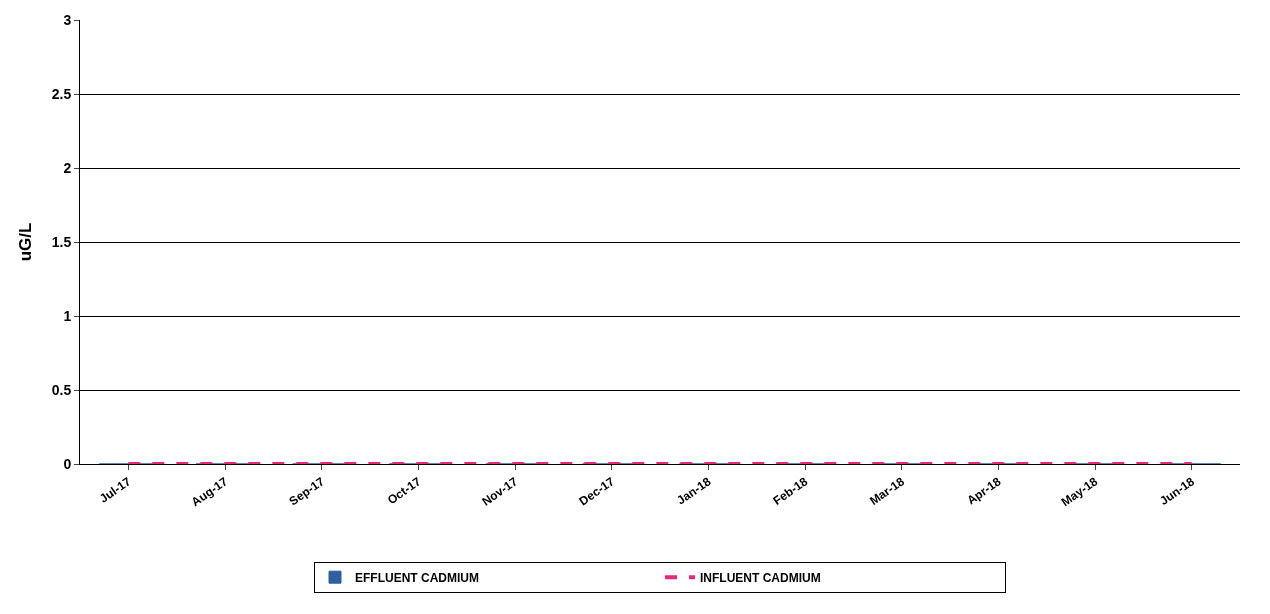 This screenshot has height=614, width=1270. What do you see at coordinates (61, 93) in the screenshot?
I see `y-tick-label: 2.5` at bounding box center [61, 93].